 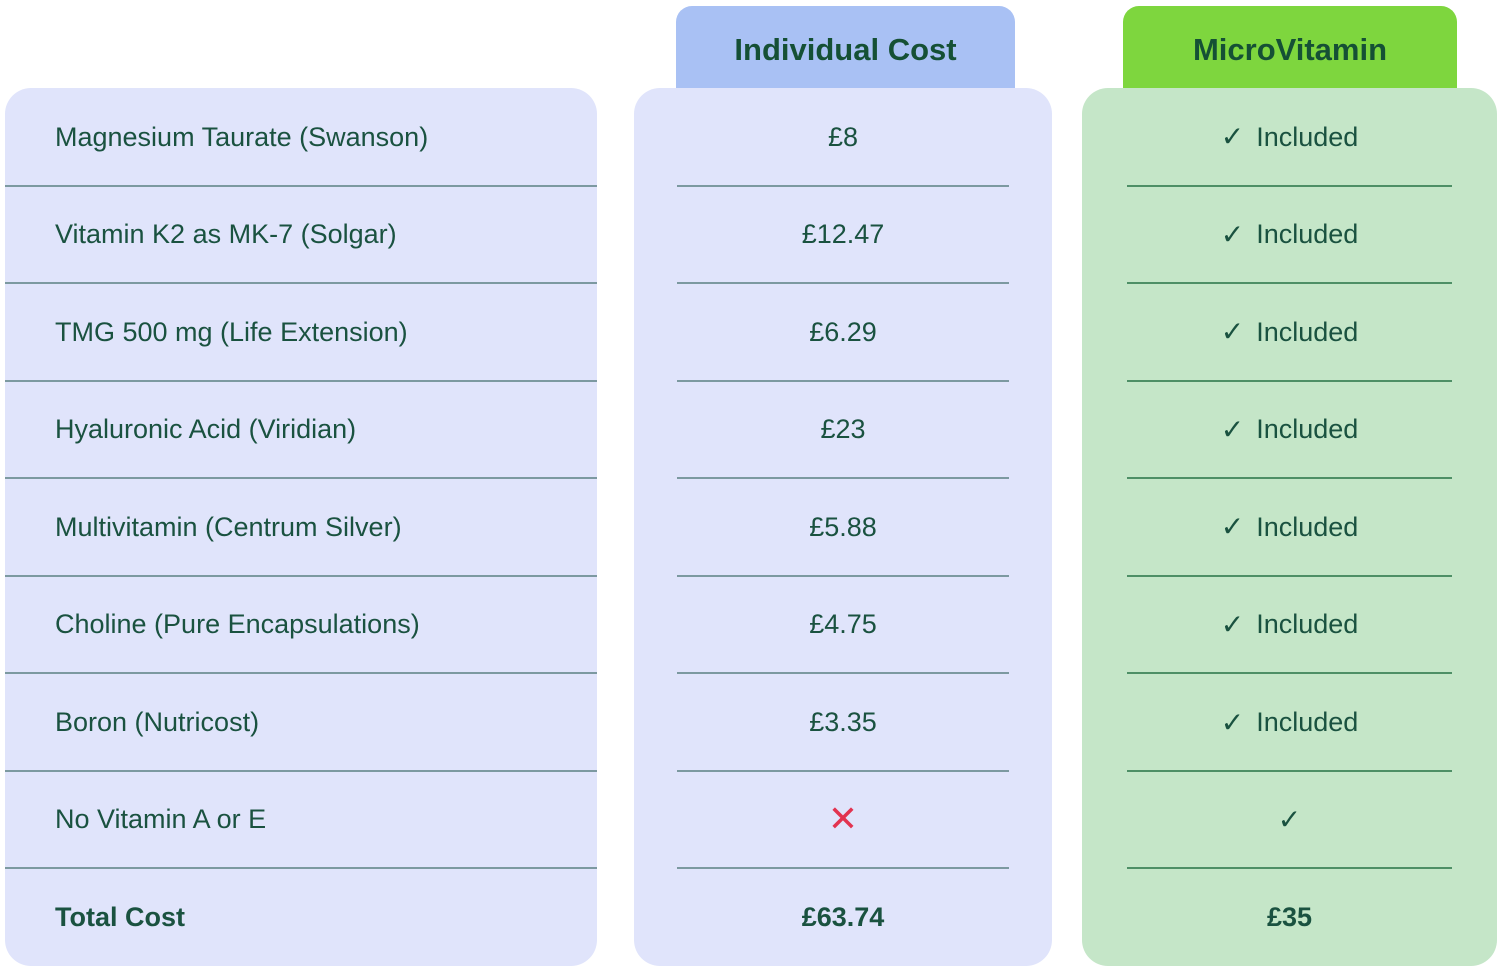 I want to click on individual-cost-header: Individual Cost, so click(x=845, y=49).